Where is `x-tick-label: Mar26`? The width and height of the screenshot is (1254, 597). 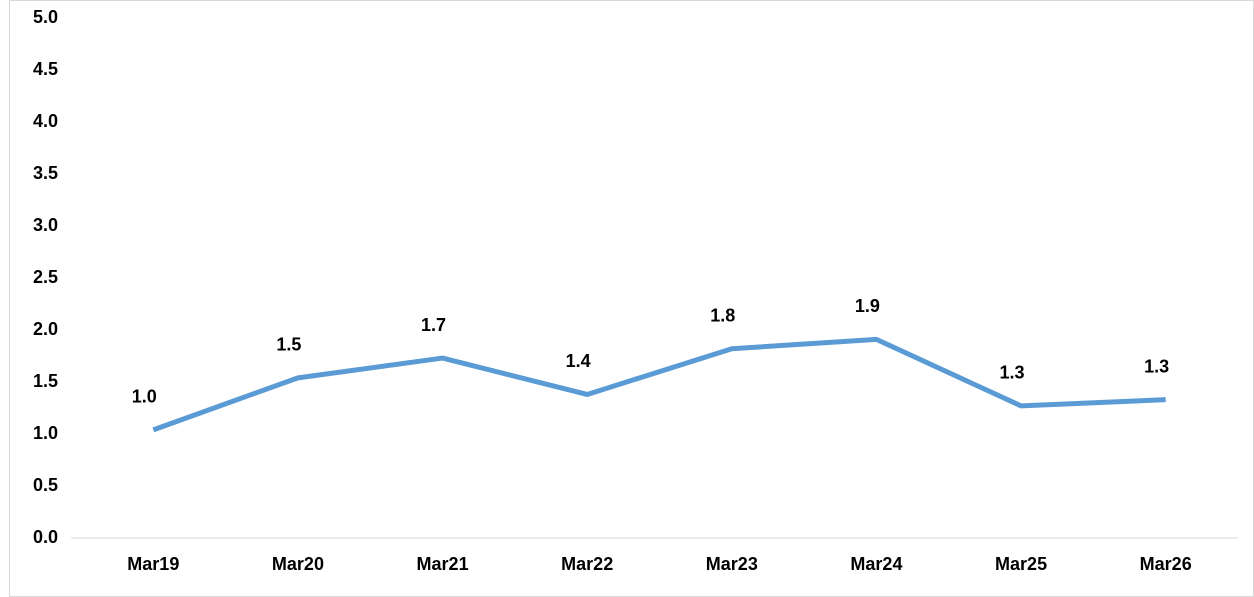
x-tick-label: Mar26 is located at coordinates (1166, 564).